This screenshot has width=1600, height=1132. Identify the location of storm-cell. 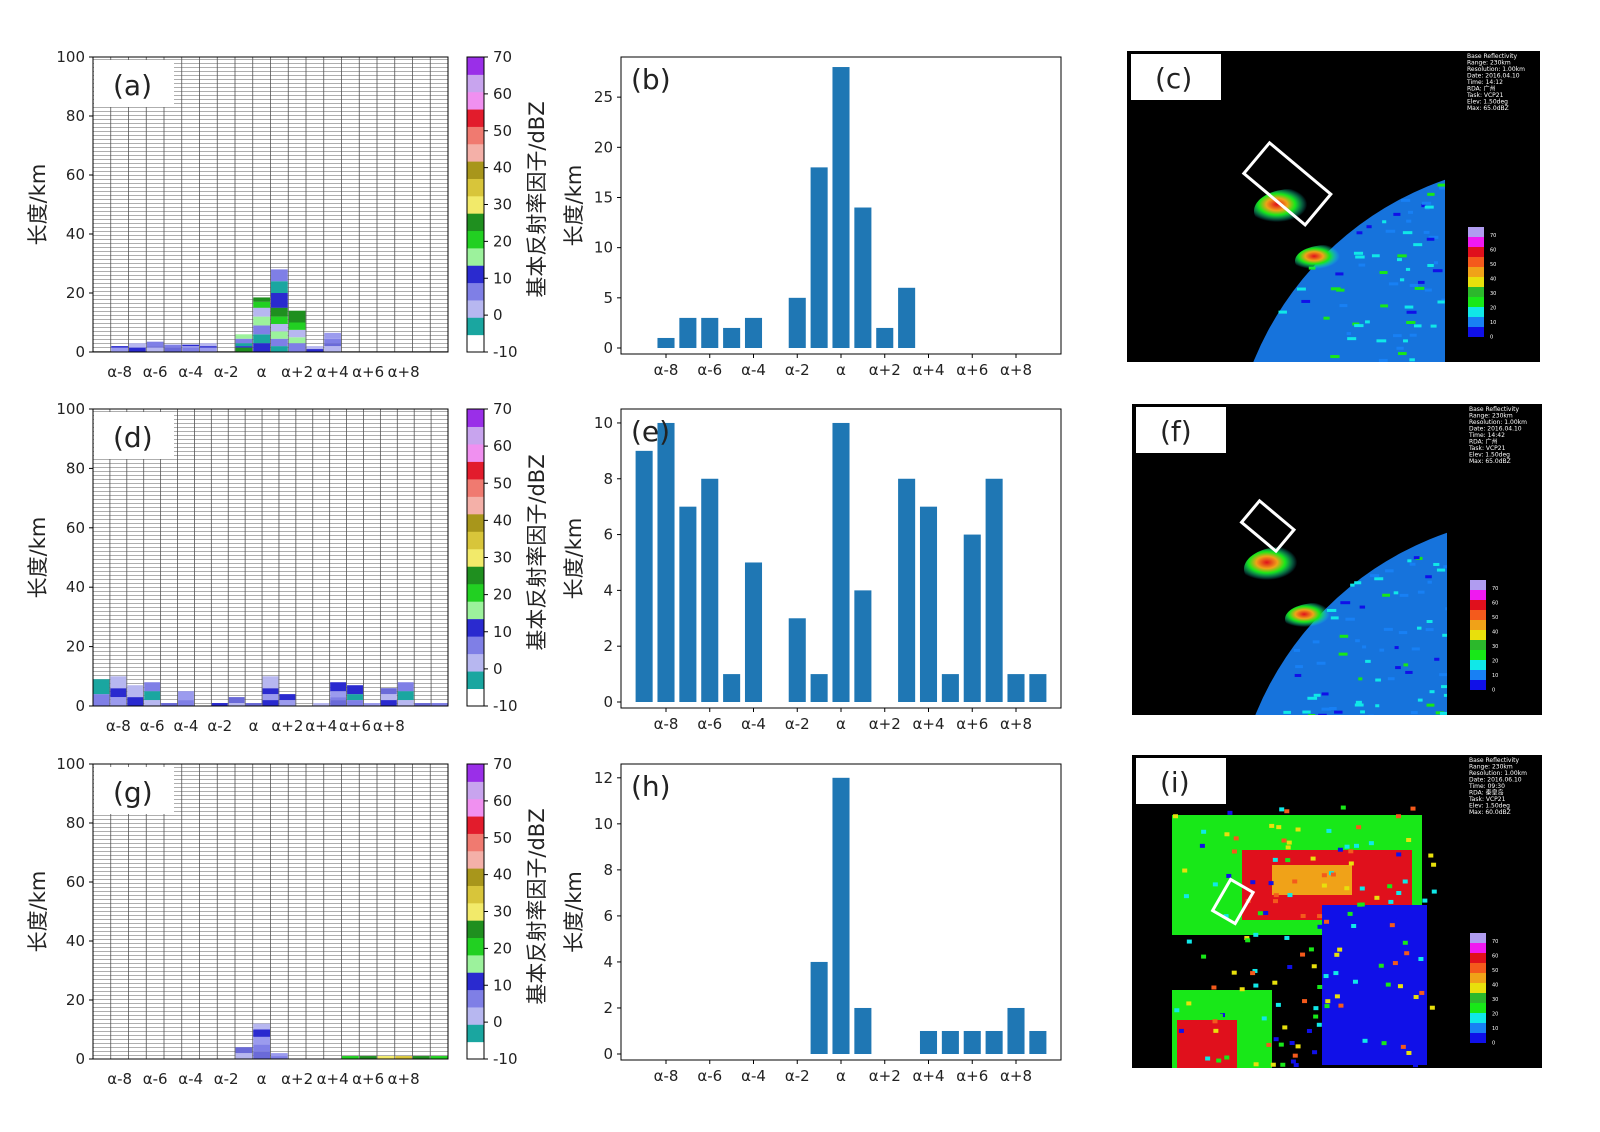
(1317, 619).